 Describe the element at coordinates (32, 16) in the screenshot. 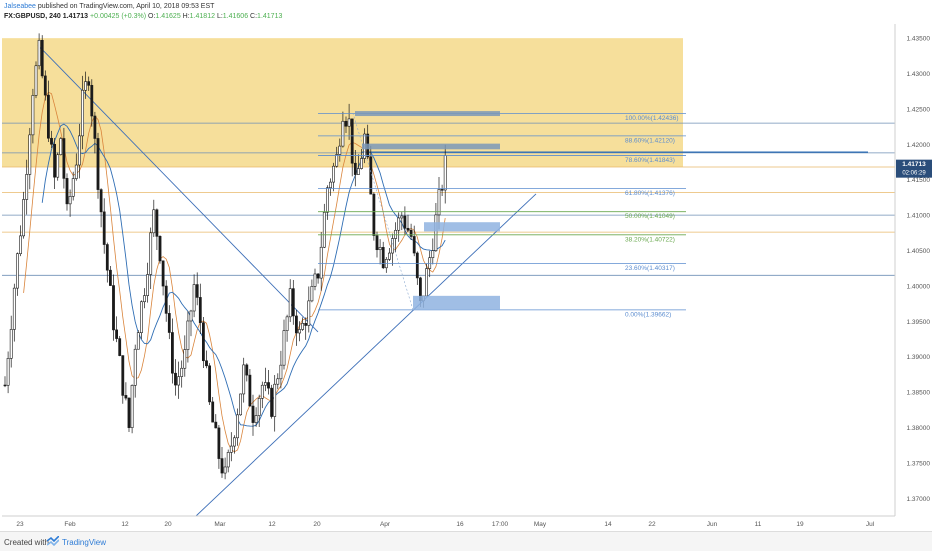

I see `symbol-label: FX:GBPUSD, 240` at that location.